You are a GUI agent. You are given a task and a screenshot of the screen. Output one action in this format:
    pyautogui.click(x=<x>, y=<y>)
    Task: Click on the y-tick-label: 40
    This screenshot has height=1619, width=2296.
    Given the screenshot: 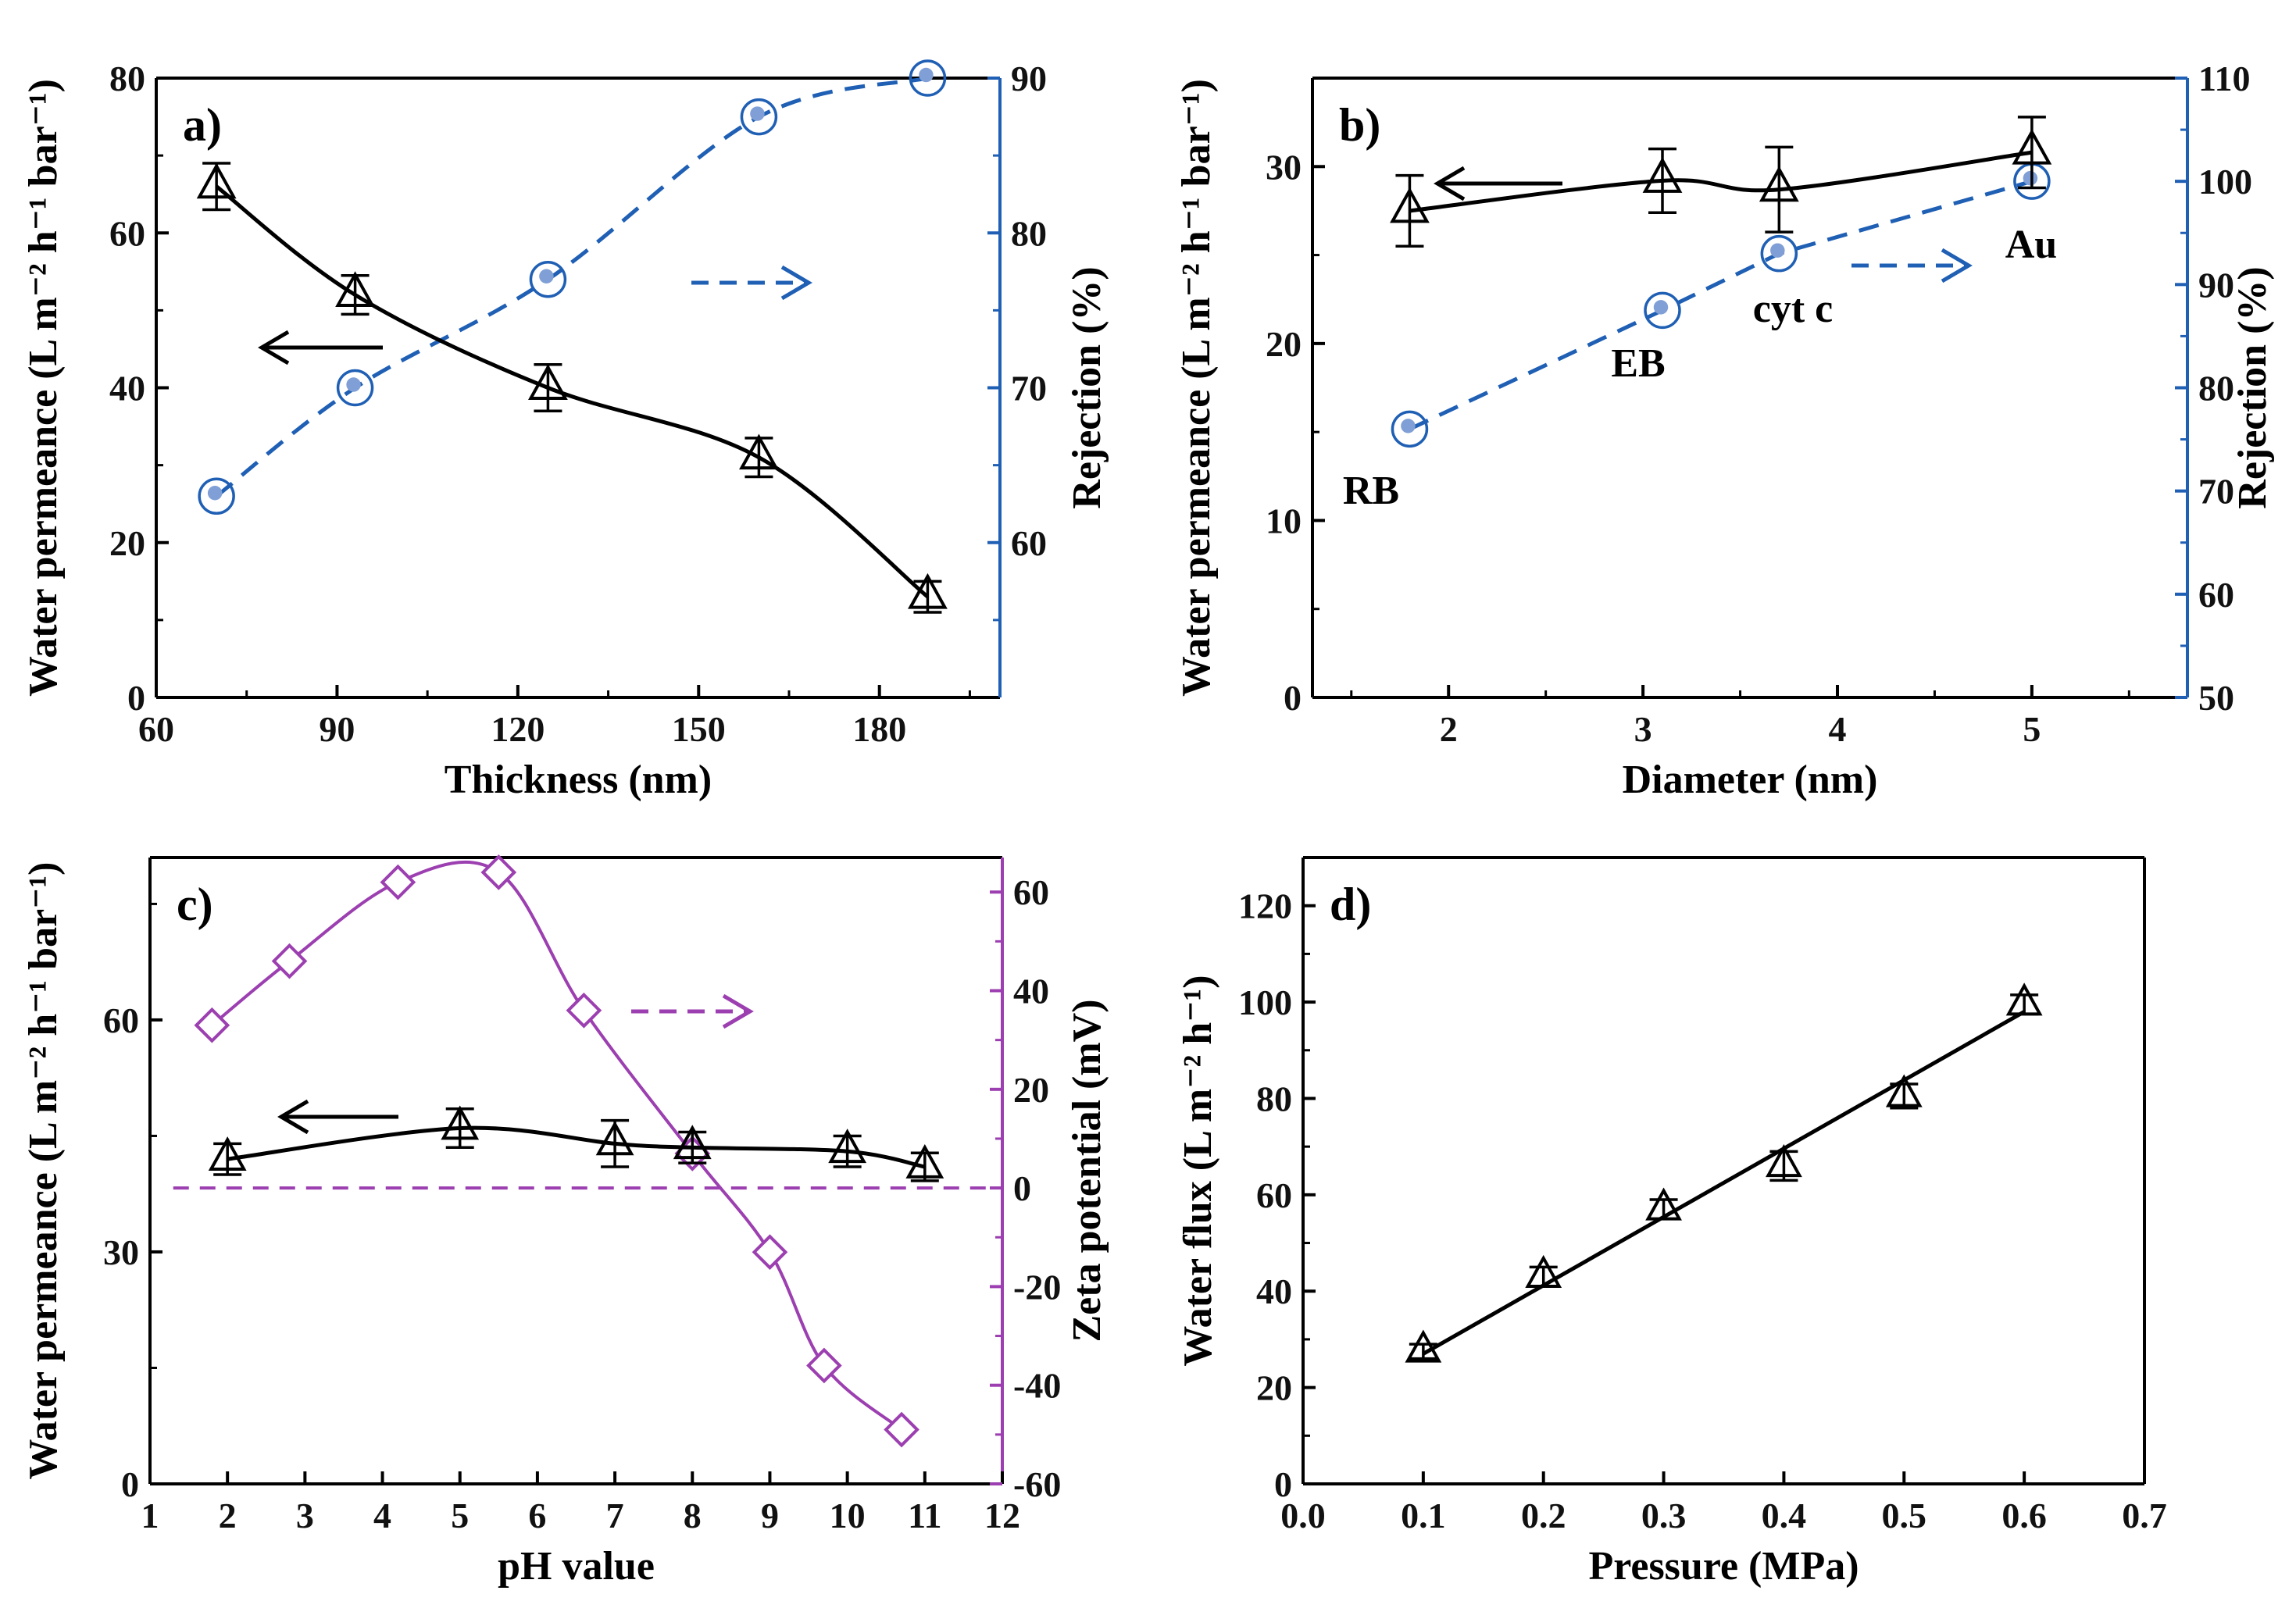 What is the action you would take?
    pyautogui.click(x=1274, y=1291)
    